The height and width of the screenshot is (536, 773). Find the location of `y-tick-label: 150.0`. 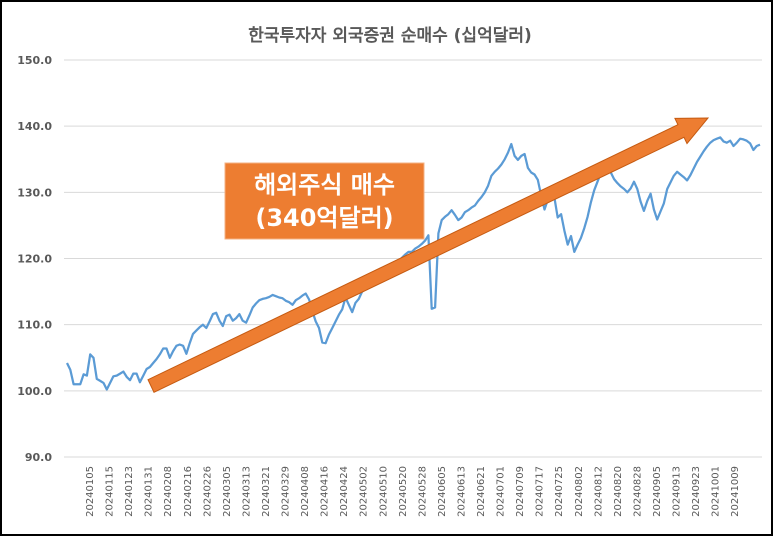

y-tick-label: 150.0 is located at coordinates (34, 60).